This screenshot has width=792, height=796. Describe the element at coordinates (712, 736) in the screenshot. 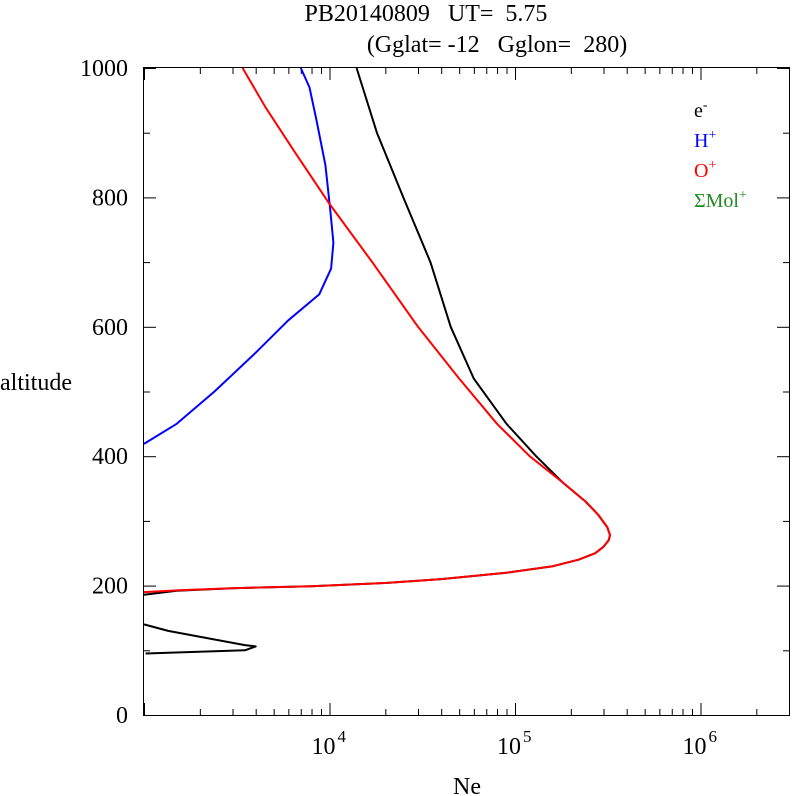

I see `x-tick-exponent: 6` at that location.